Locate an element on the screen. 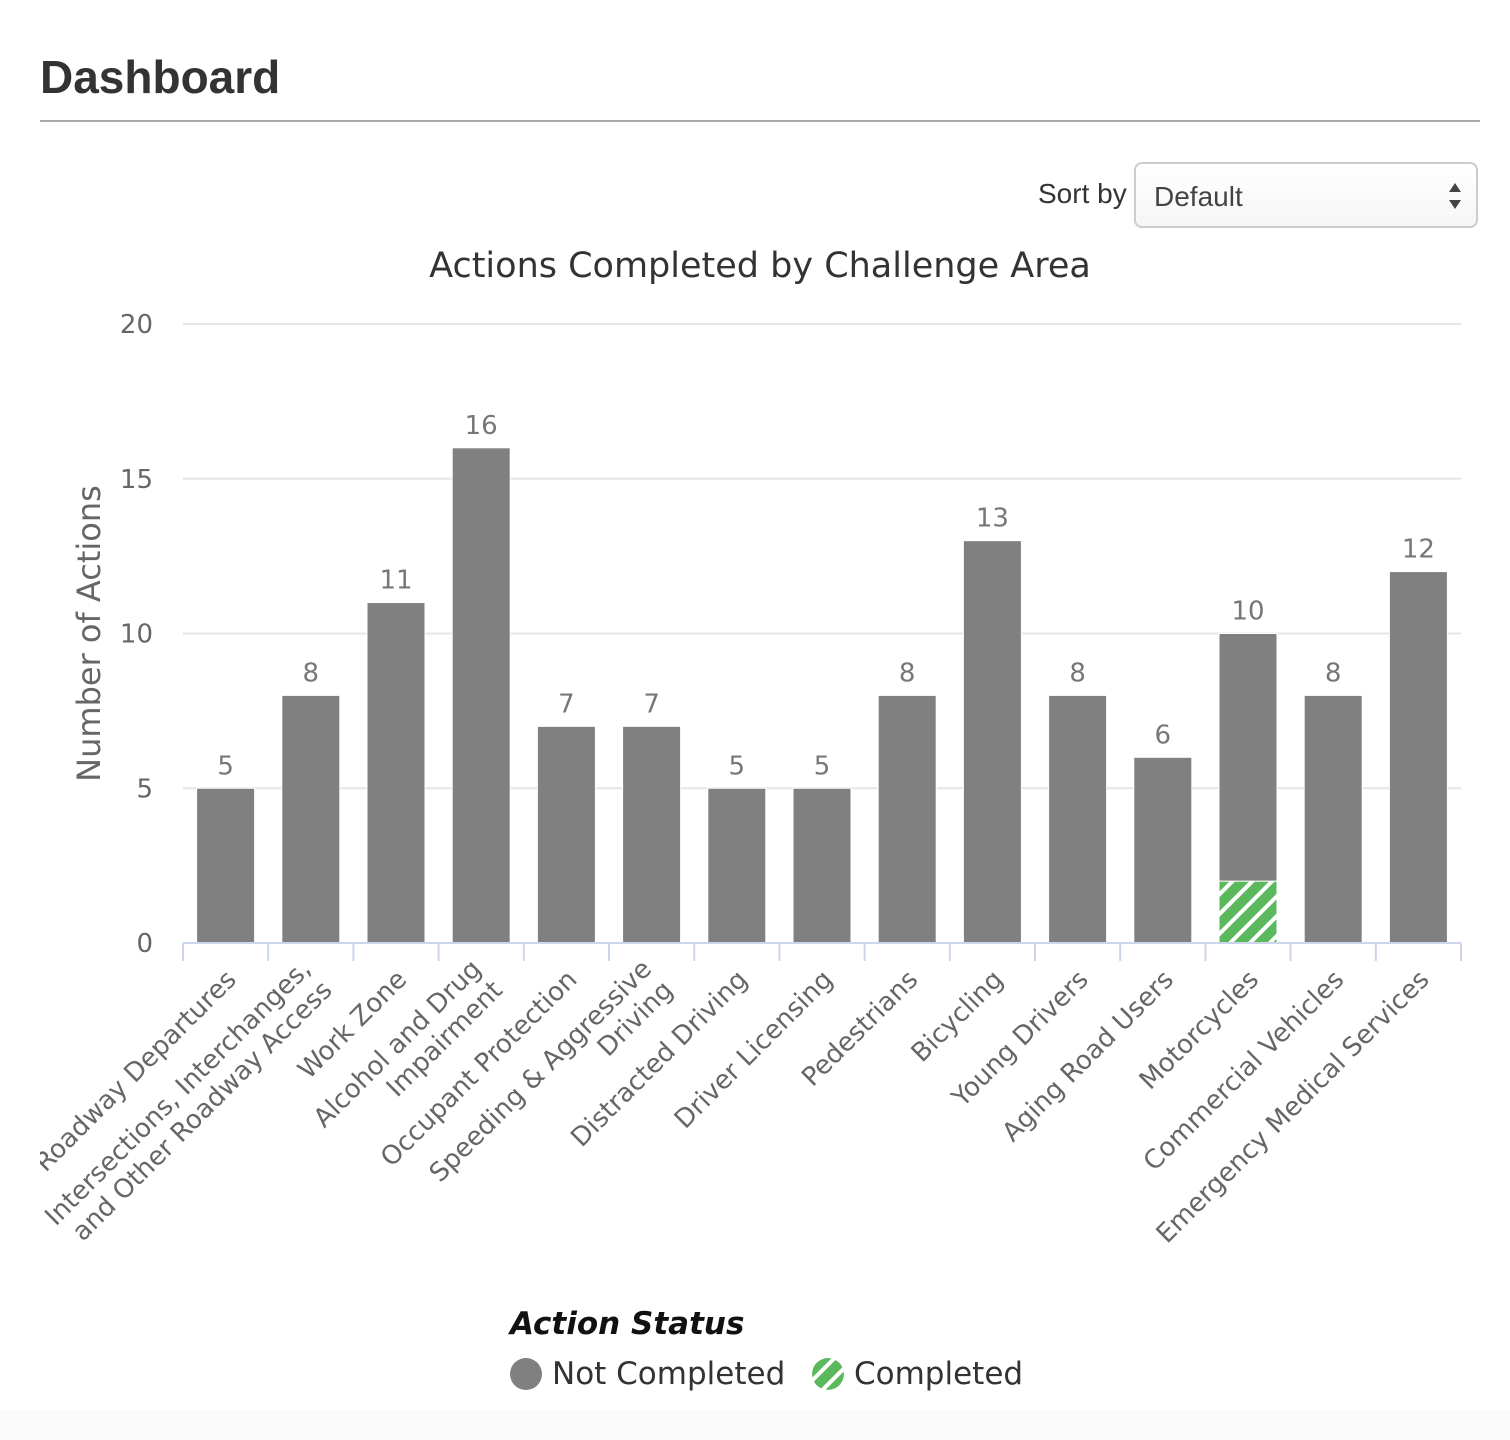  x-category-label-line: Driver Licensing is located at coordinates (754, 1050).